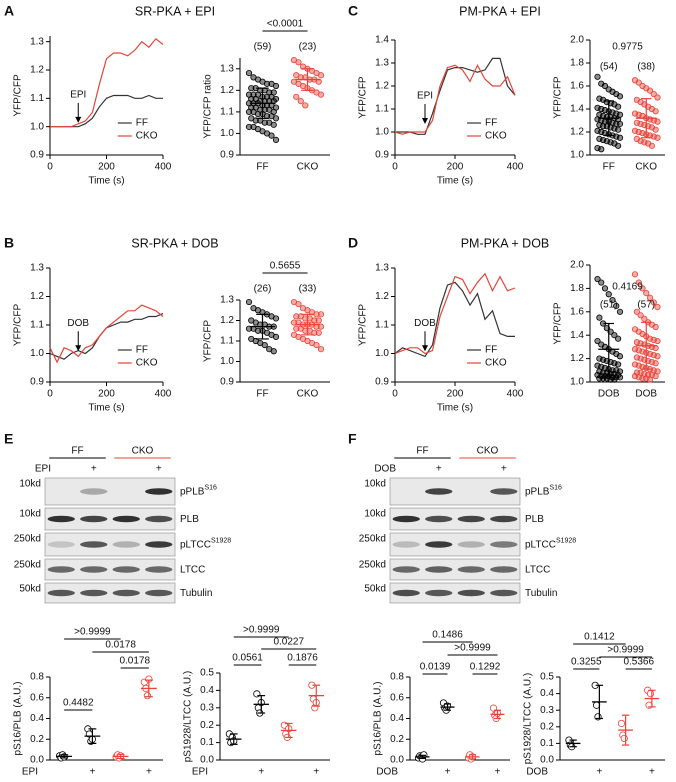 This screenshot has width=676, height=782. What do you see at coordinates (491, 350) in the screenshot?
I see `legend-label: FF` at bounding box center [491, 350].